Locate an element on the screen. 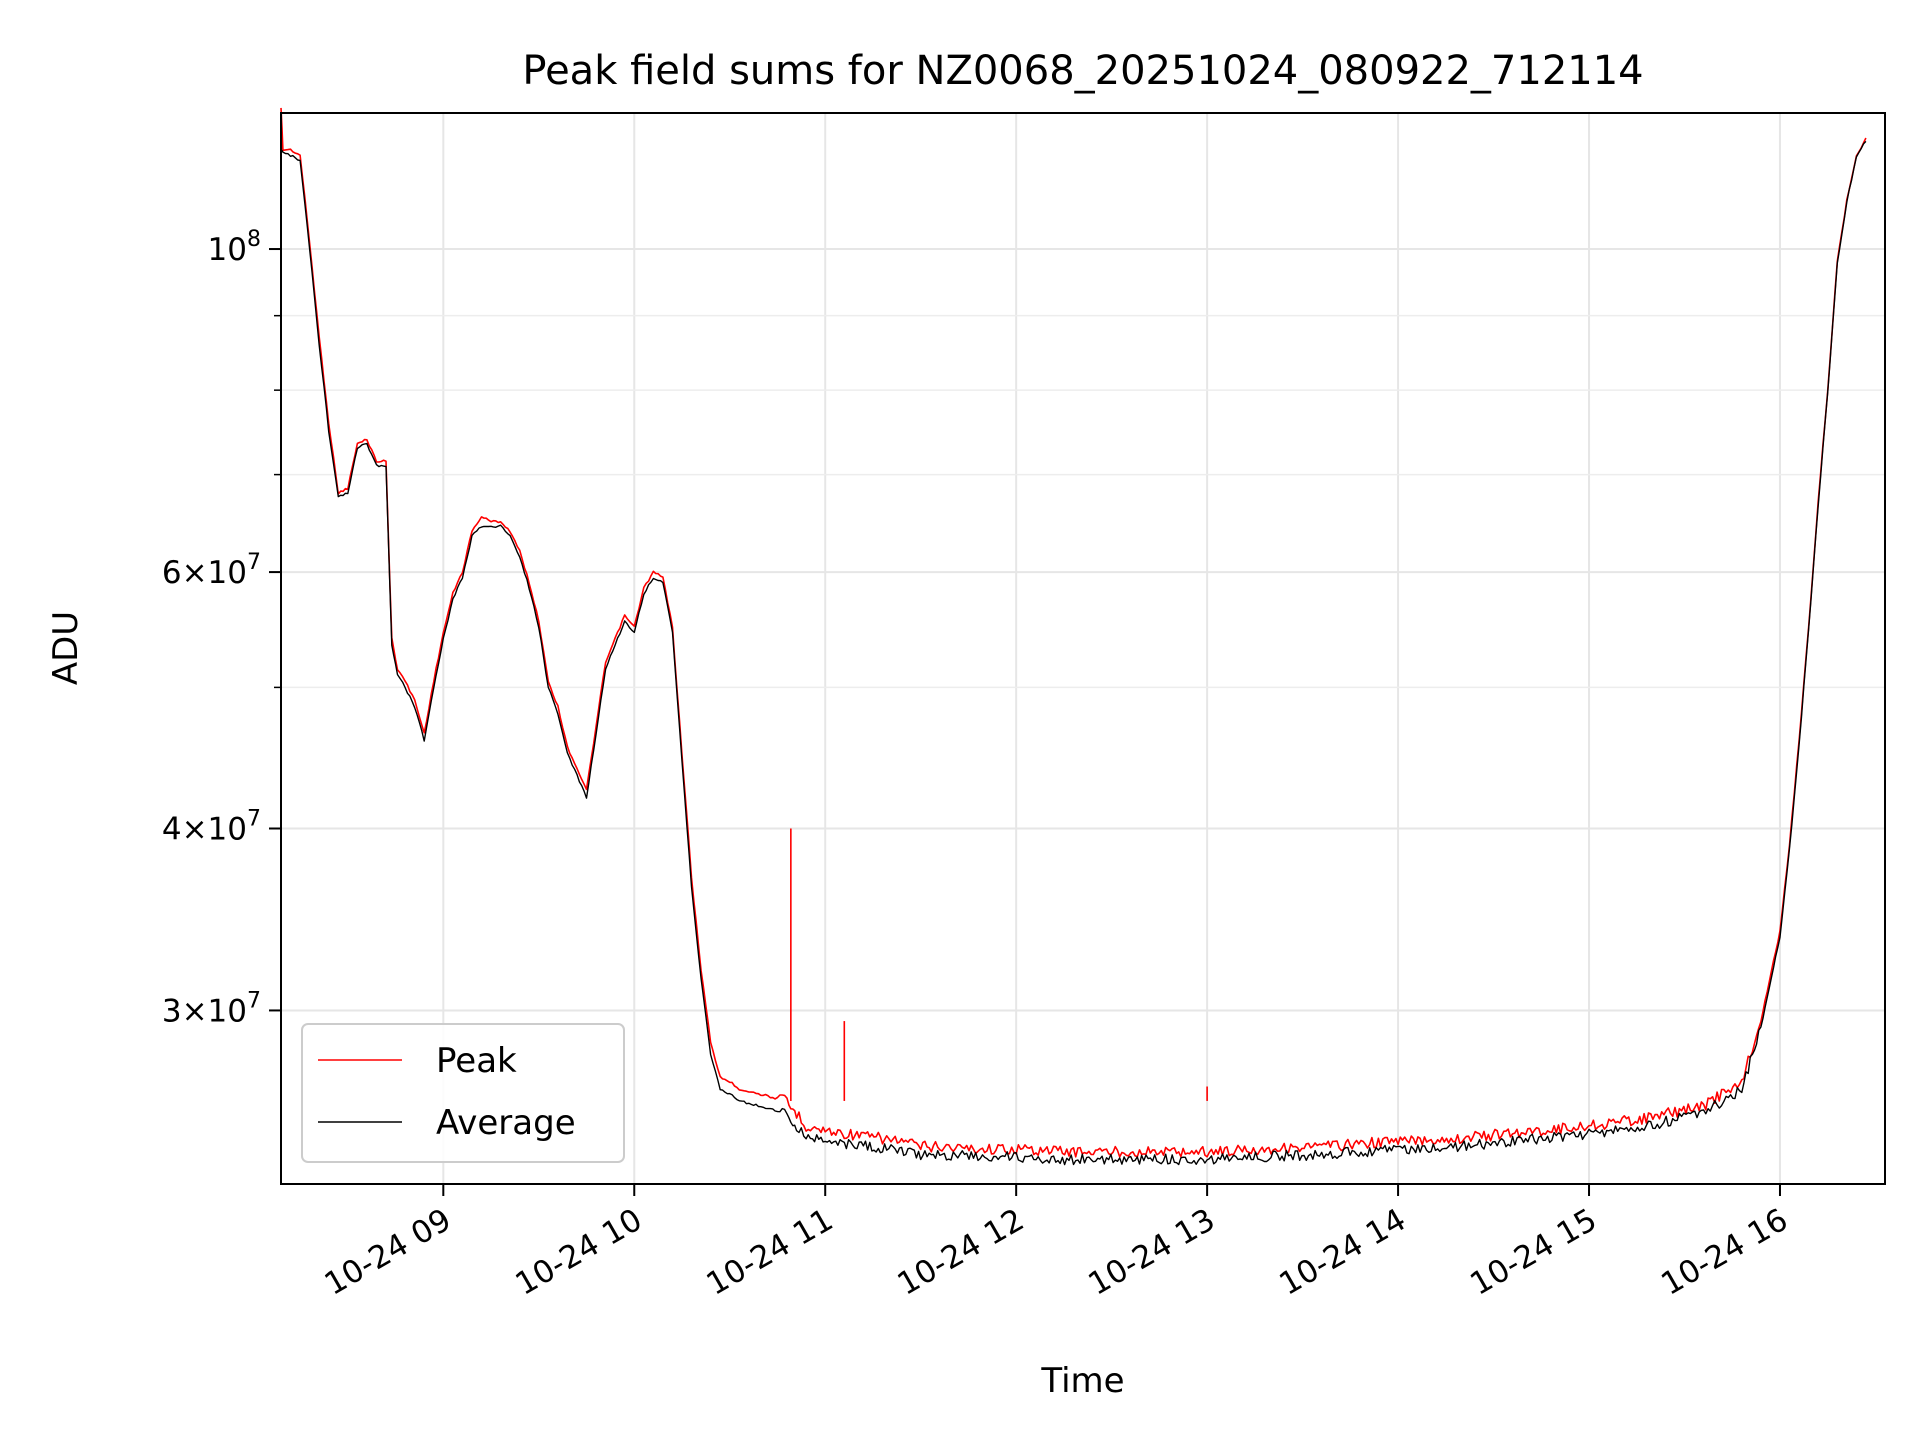 The width and height of the screenshot is (1920, 1440). x-tick-label: 10-24 10 is located at coordinates (579, 1252).